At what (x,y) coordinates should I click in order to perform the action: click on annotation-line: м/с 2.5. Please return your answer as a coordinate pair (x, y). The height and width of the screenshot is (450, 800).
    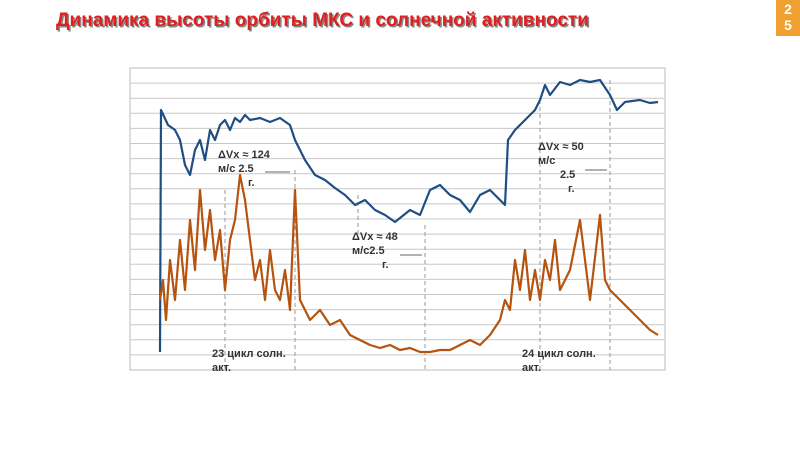
    Looking at the image, I should click on (236, 169).